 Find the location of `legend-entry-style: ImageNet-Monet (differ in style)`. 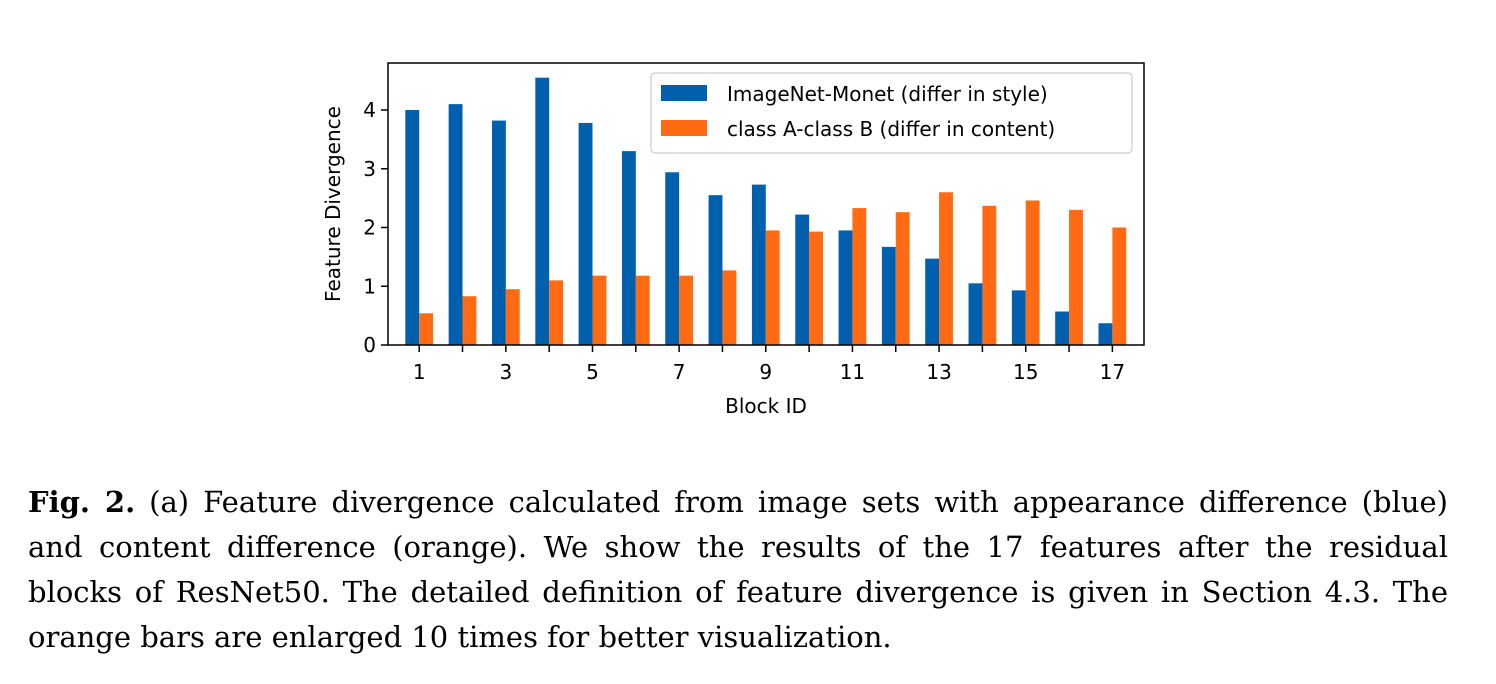

legend-entry-style: ImageNet-Monet (differ in style) is located at coordinates (887, 94).